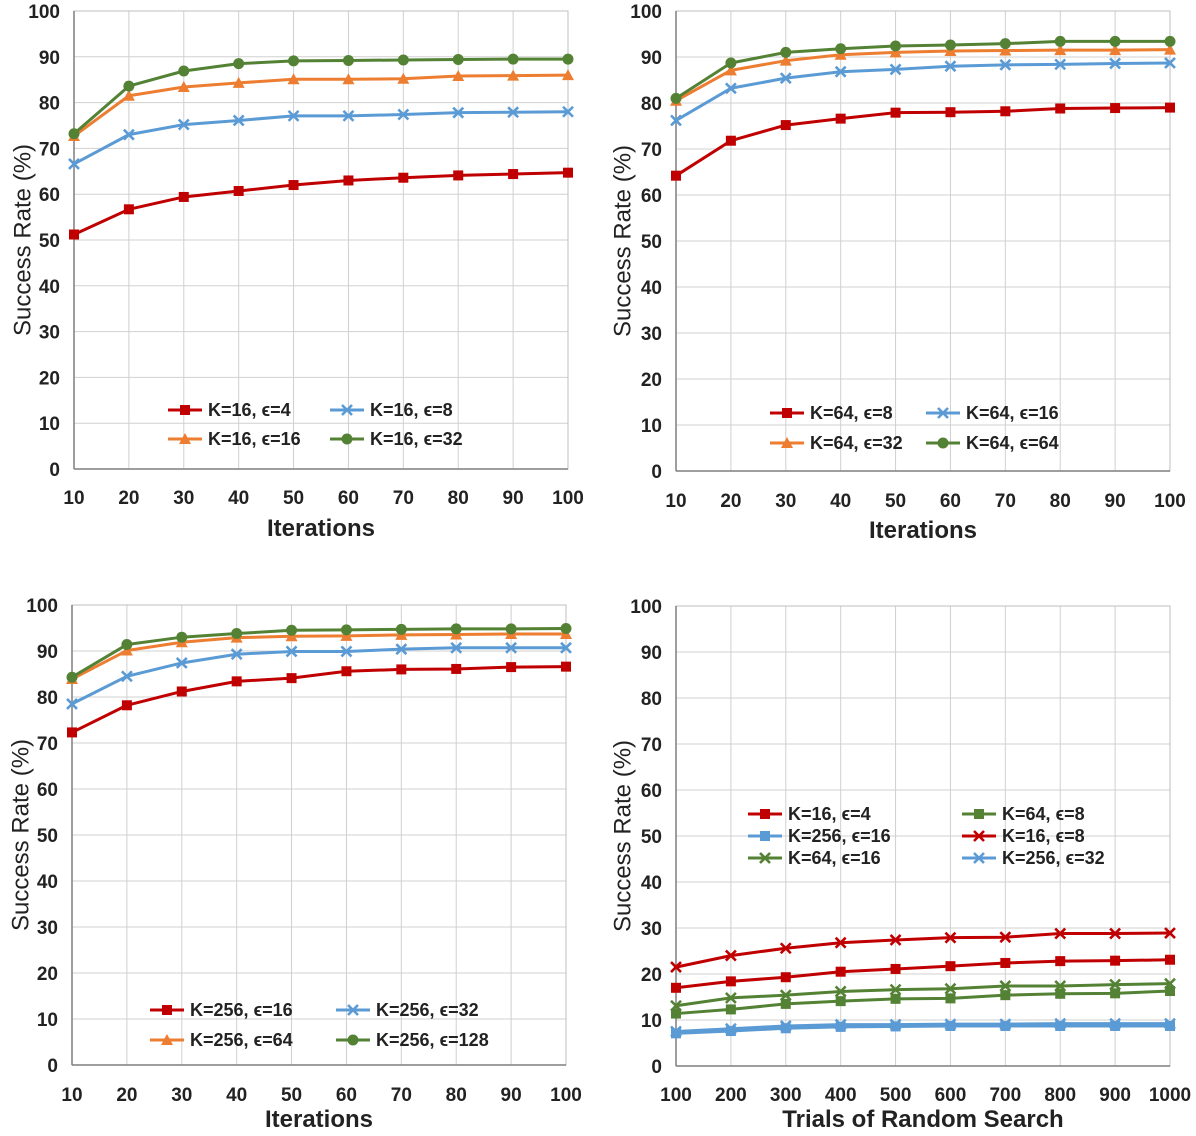 The height and width of the screenshot is (1136, 1196). I want to click on y-tick-label: 80, so click(49, 104).